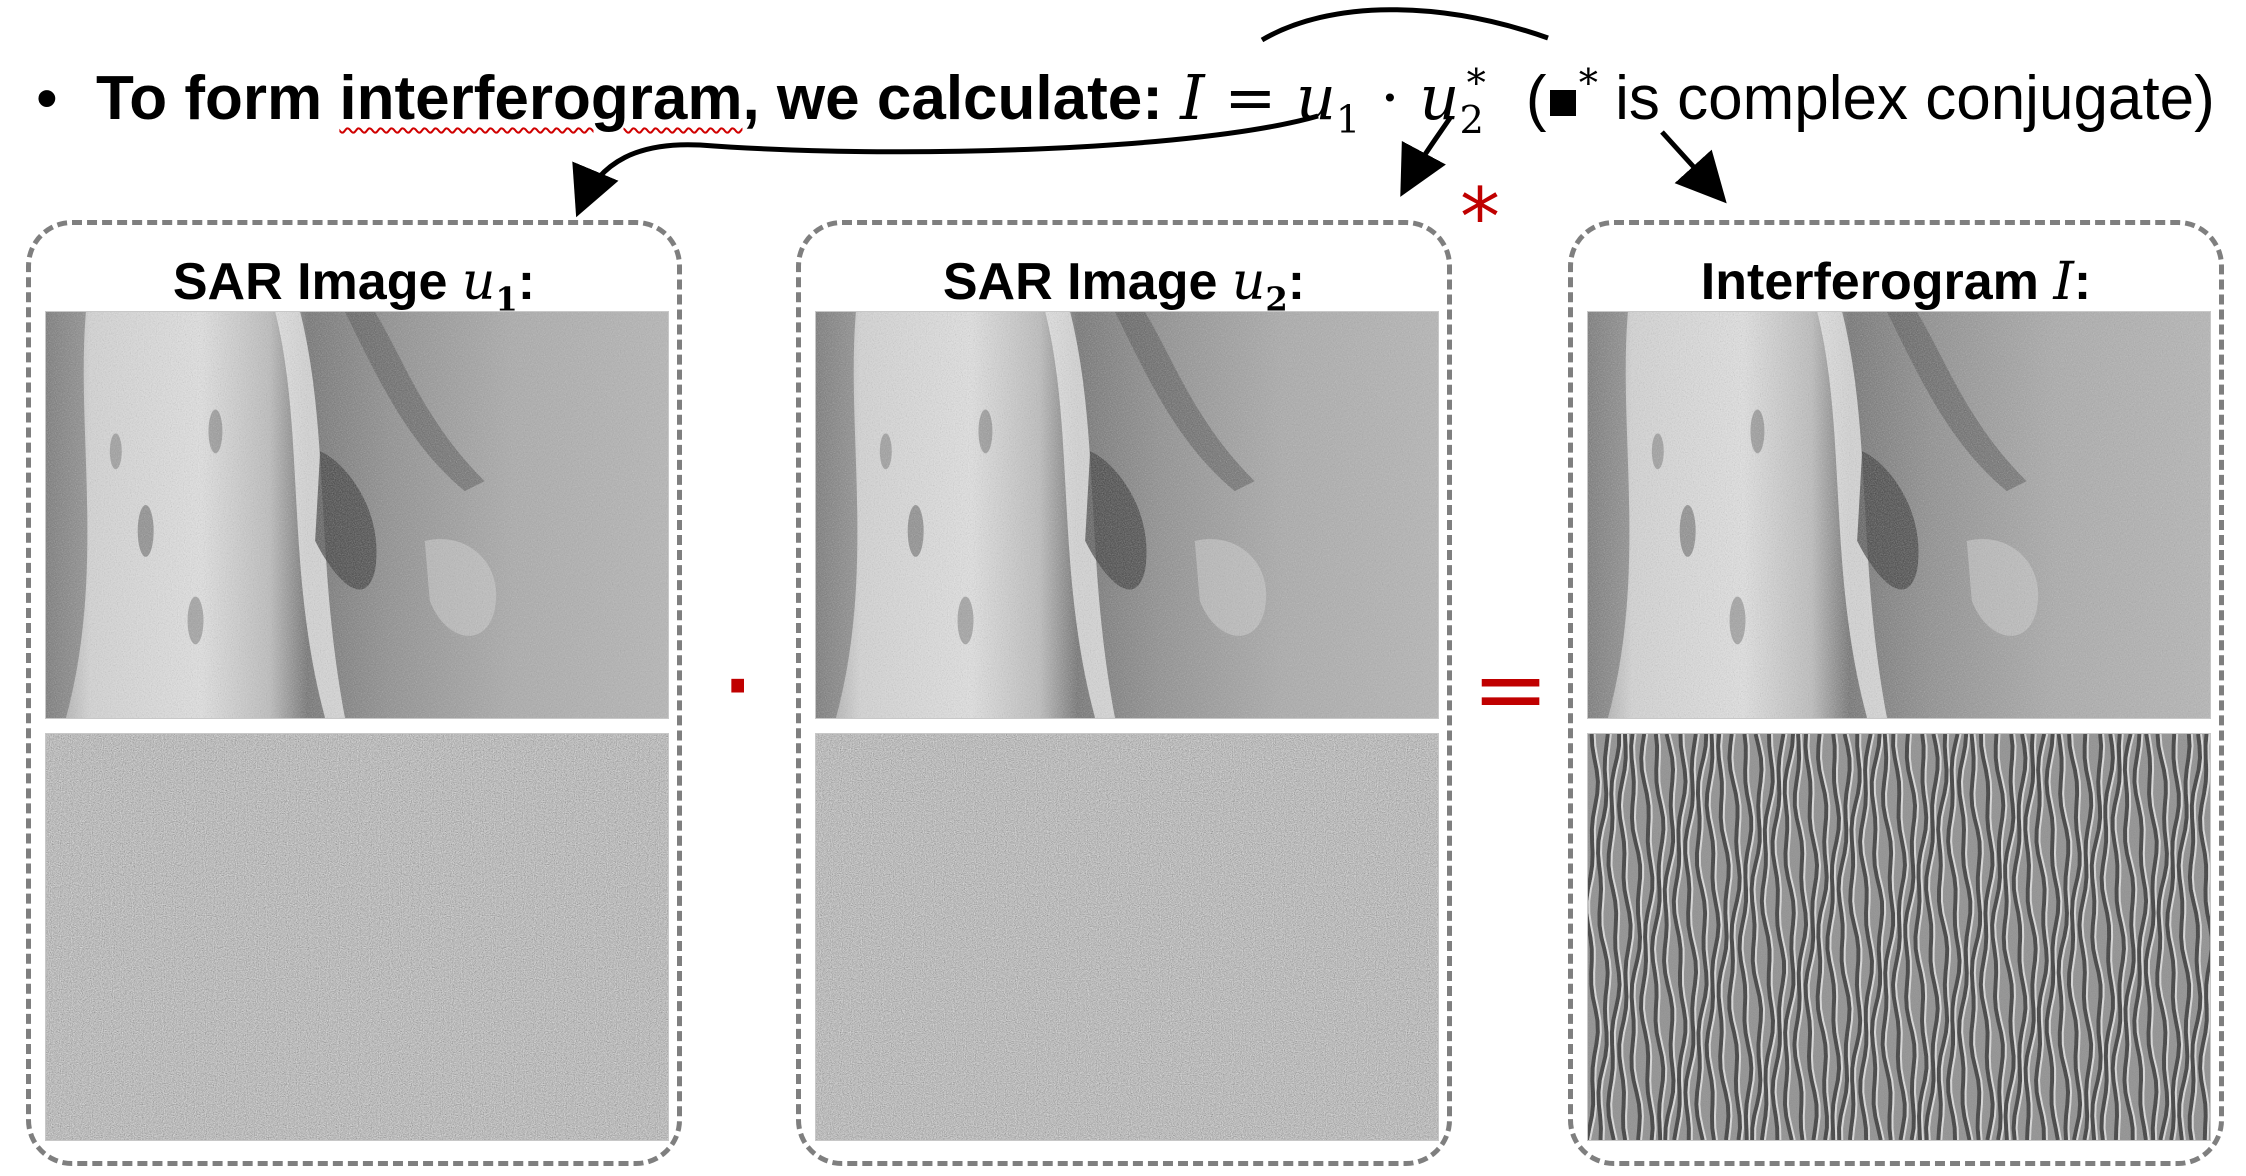 The image size is (2246, 1176). Describe the element at coordinates (1127, 937) in the screenshot. I see `sar-phase-image-u2` at that location.